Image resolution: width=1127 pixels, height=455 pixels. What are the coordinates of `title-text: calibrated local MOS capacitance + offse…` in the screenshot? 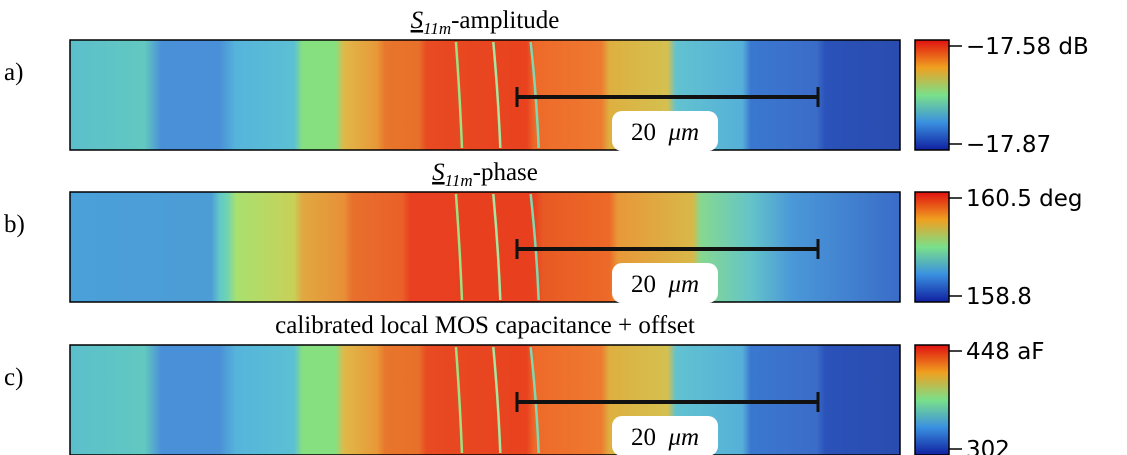 It's located at (485, 325).